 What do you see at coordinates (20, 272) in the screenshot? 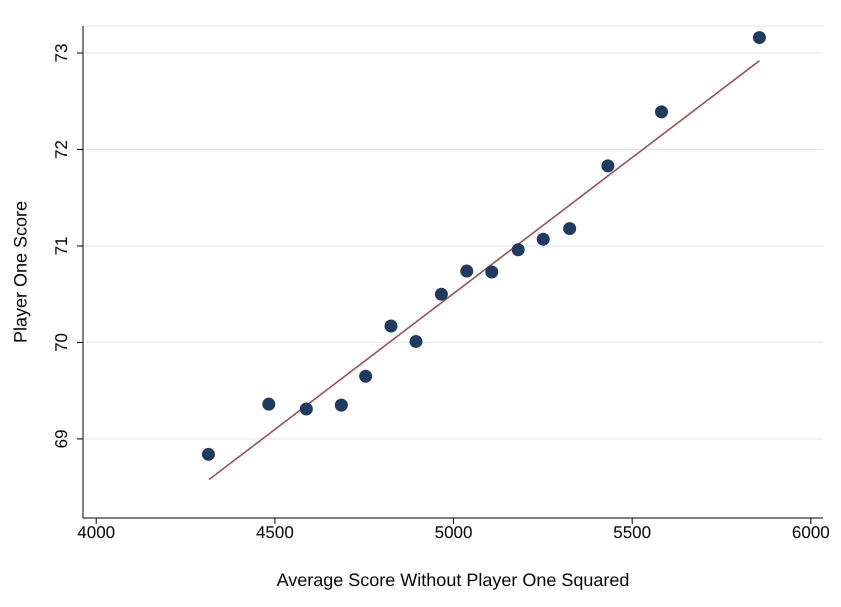
I see `y-axis-title: Player One Score` at bounding box center [20, 272].